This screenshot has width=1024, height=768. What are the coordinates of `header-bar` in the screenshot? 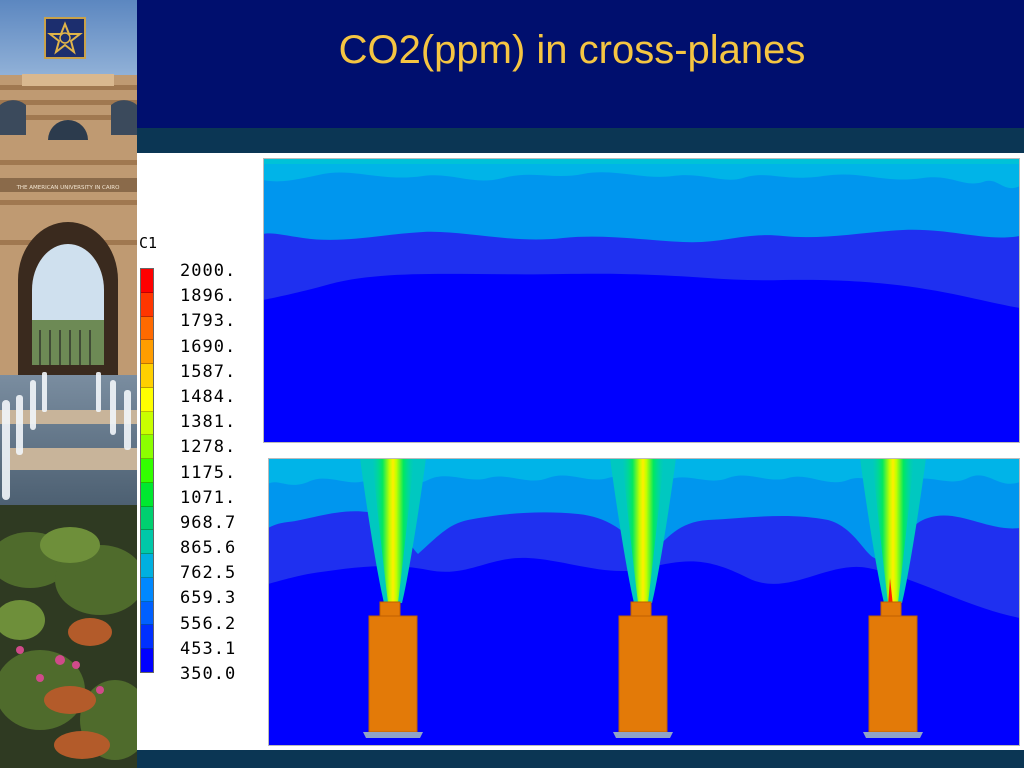 It's located at (580, 64).